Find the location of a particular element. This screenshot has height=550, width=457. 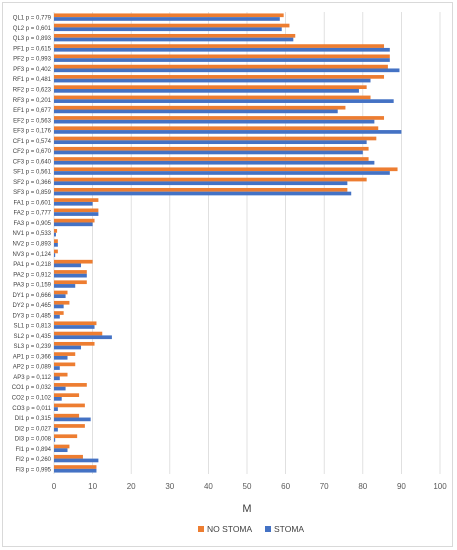

category-label: PA1 p = 0,218 is located at coordinates (32, 265).